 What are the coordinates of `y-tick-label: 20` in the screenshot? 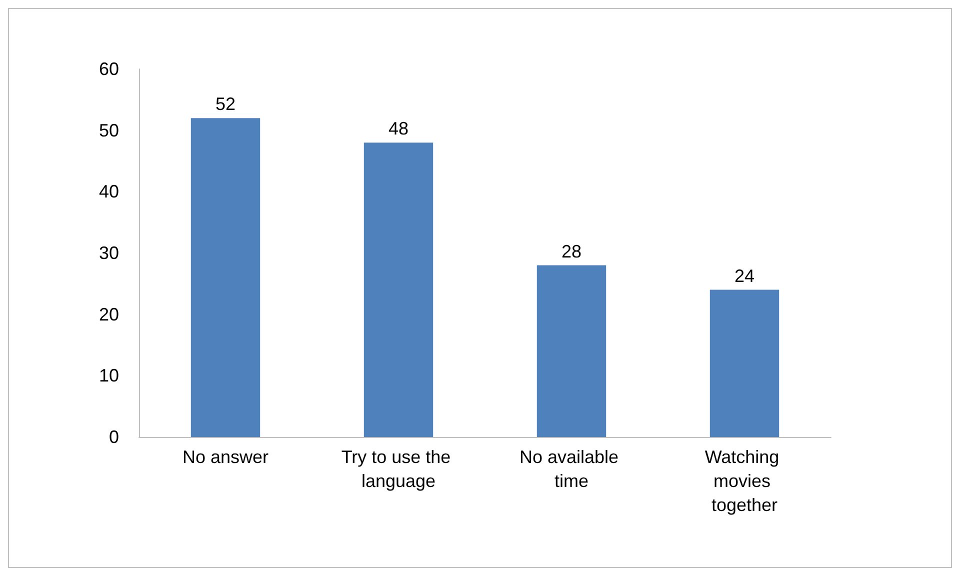 It's located at (108, 314).